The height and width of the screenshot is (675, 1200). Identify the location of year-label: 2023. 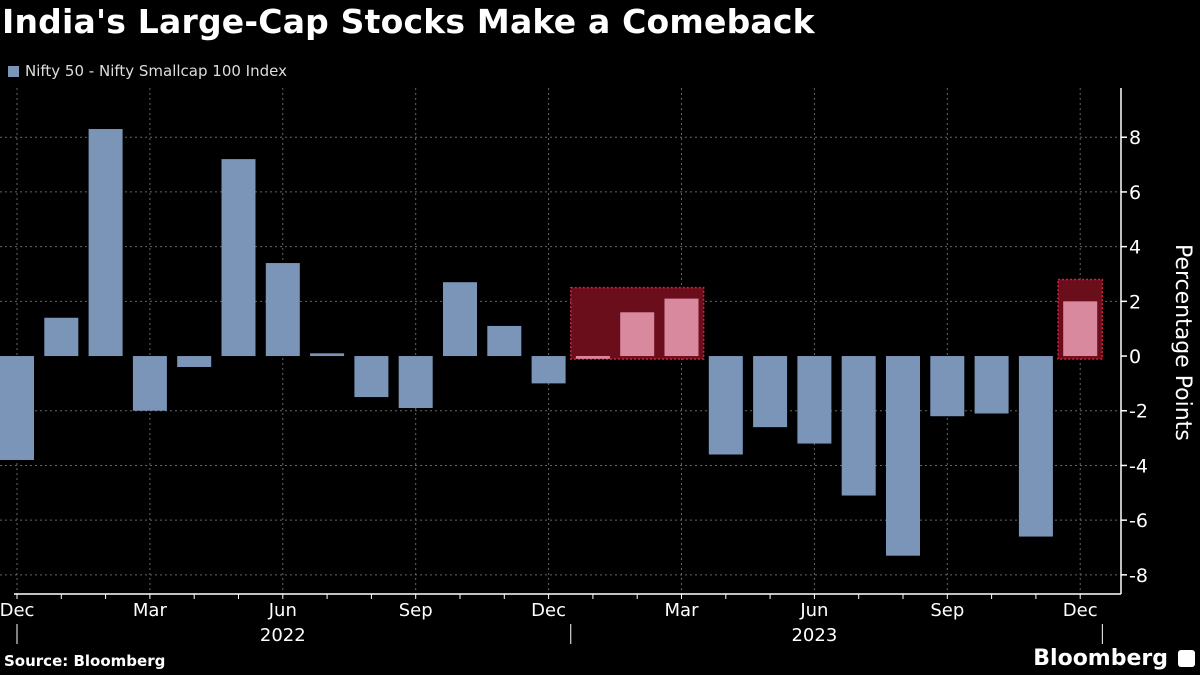
(814, 635).